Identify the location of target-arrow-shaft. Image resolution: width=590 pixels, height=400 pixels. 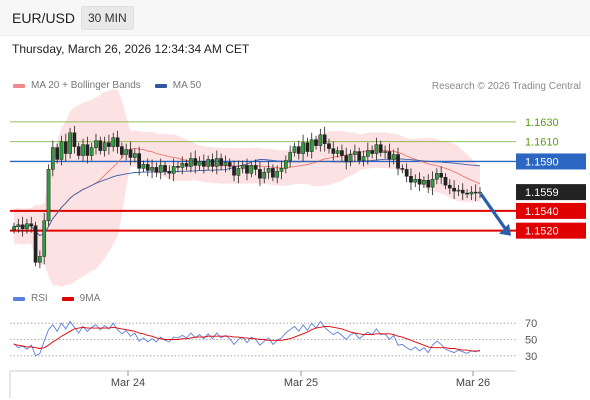
(493, 212).